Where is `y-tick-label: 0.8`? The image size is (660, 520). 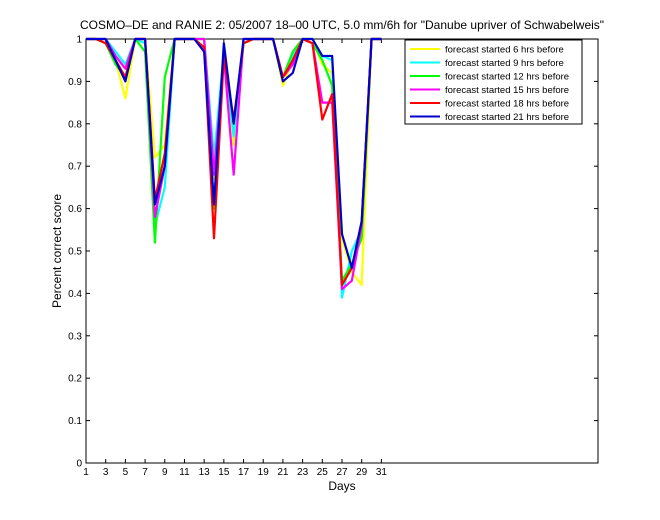
y-tick-label: 0.8 is located at coordinates (75, 124).